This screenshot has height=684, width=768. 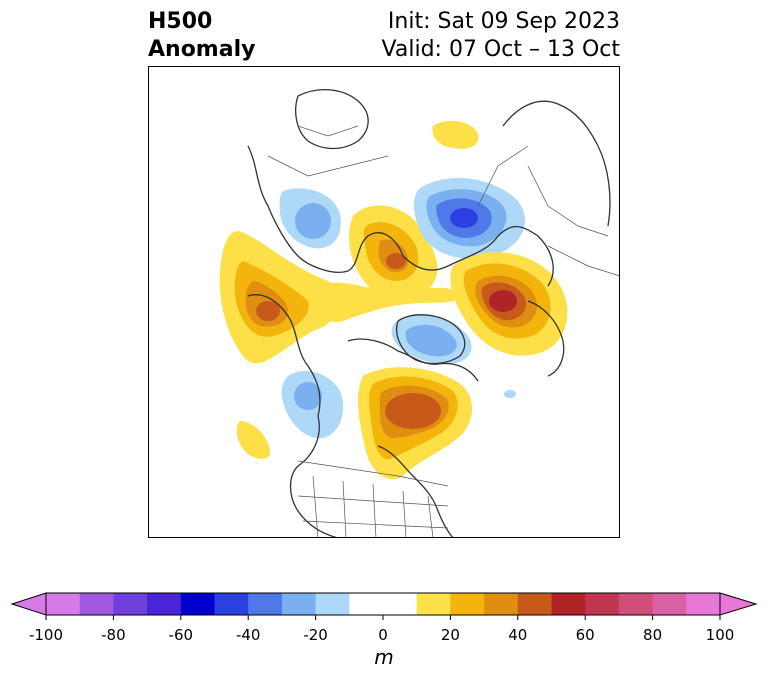 What do you see at coordinates (384, 657) in the screenshot?
I see `colorbar-unit: m` at bounding box center [384, 657].